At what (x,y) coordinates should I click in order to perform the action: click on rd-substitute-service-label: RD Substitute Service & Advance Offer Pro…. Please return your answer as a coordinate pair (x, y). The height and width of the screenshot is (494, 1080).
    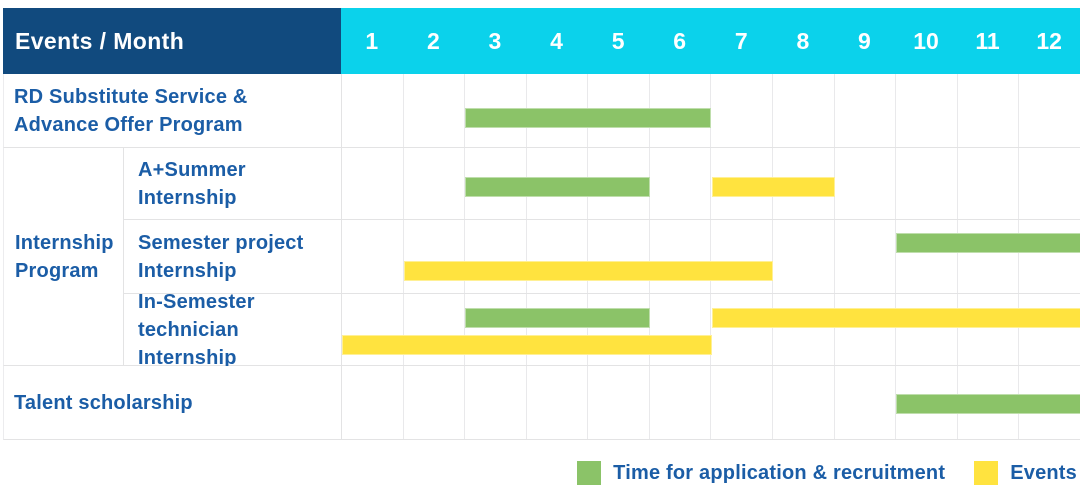
    Looking at the image, I should click on (173, 110).